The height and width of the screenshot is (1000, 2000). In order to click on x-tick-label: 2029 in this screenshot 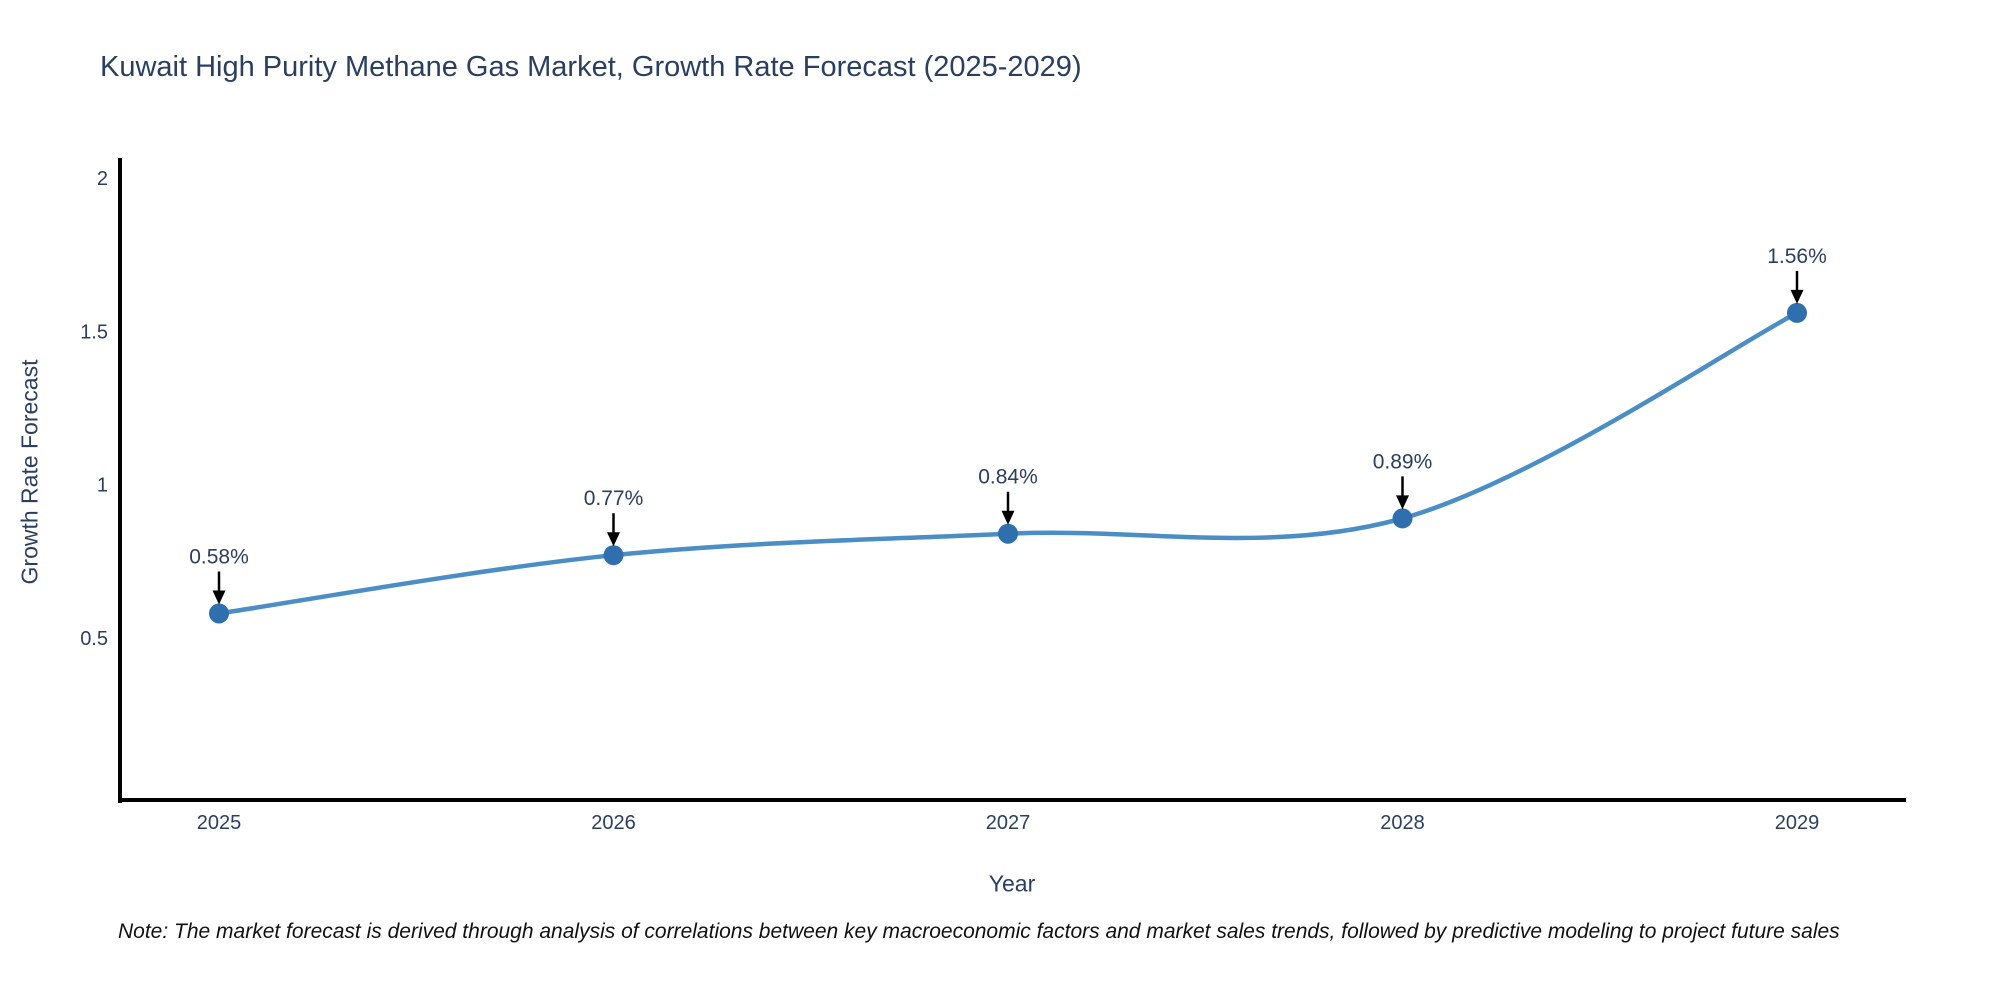, I will do `click(1797, 823)`.